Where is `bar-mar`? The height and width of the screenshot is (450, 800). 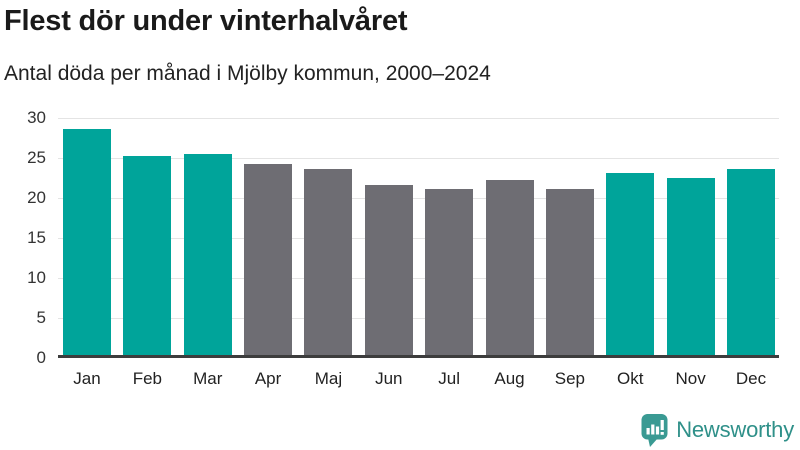
bar-mar is located at coordinates (207, 254).